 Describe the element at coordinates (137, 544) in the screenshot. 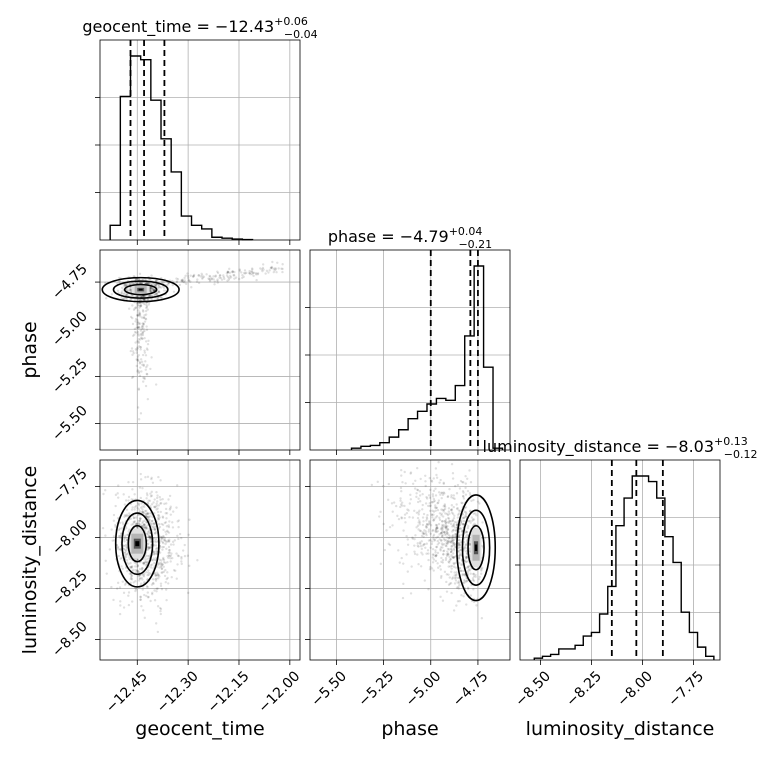

I see `density-block` at that location.